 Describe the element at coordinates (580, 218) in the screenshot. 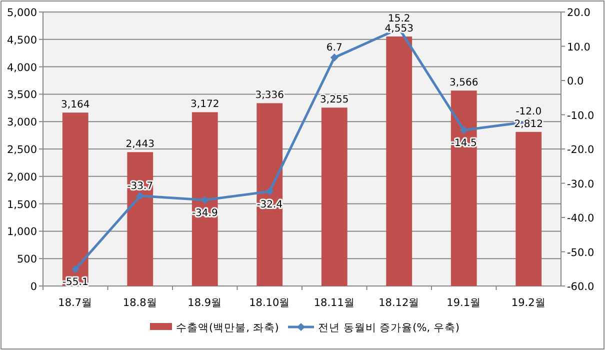

I see `y2-tick-label: -40.0` at that location.